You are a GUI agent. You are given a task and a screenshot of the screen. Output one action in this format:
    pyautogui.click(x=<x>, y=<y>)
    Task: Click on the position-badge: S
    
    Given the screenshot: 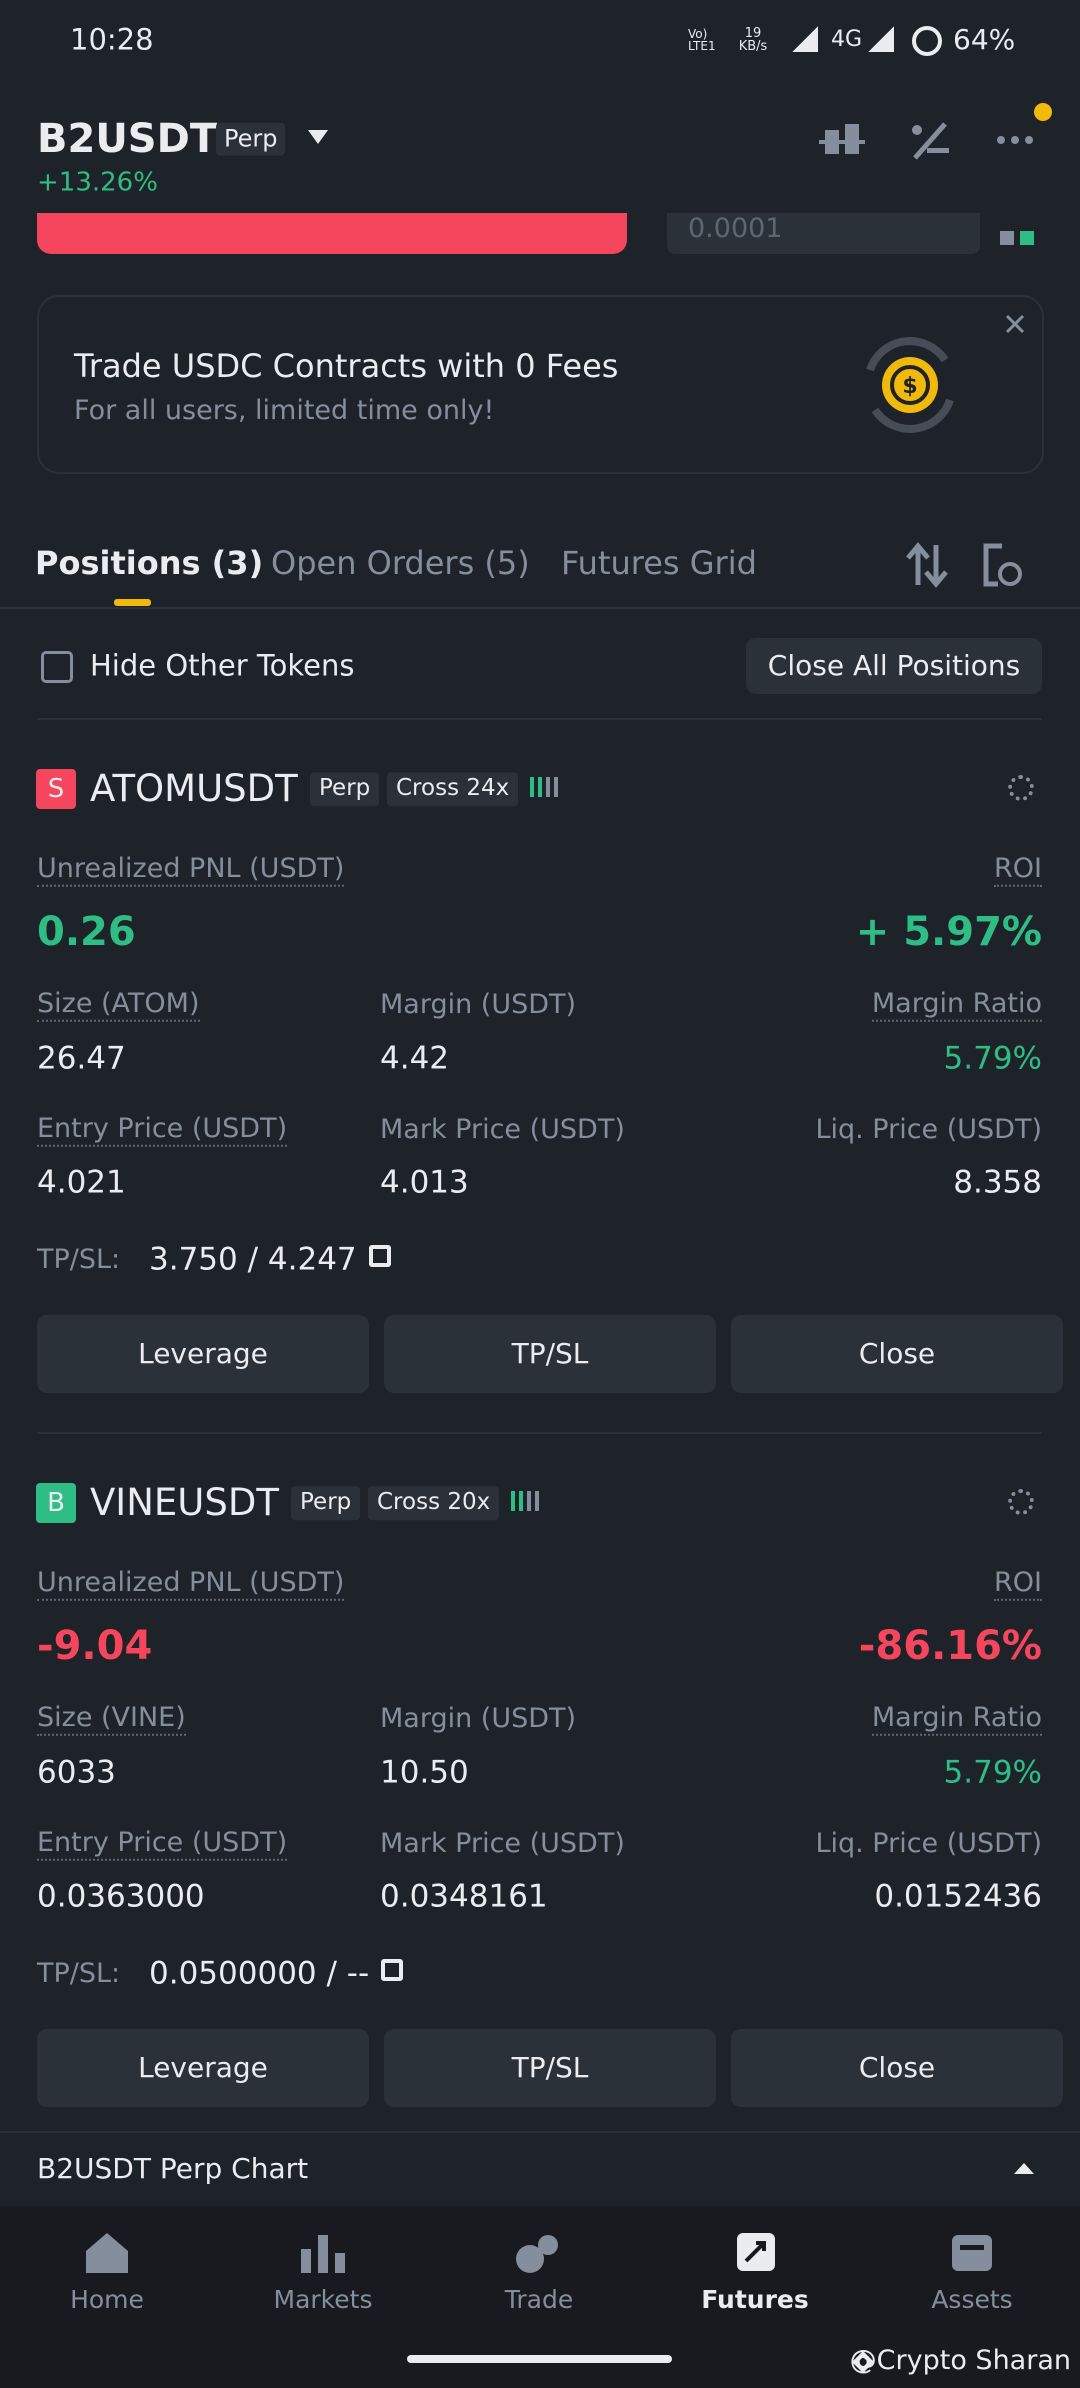 What is the action you would take?
    pyautogui.click(x=56, y=789)
    